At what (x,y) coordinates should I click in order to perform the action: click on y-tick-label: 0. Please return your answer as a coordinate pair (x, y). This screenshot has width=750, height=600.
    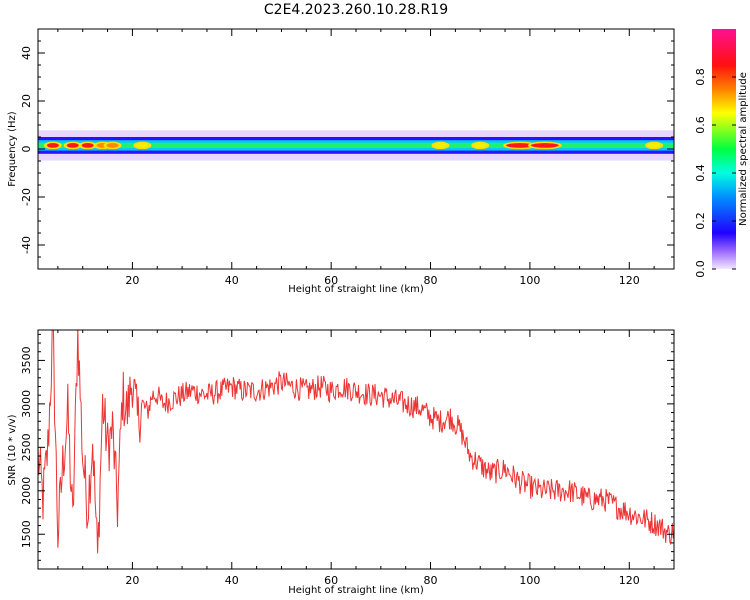
    Looking at the image, I should click on (26, 149).